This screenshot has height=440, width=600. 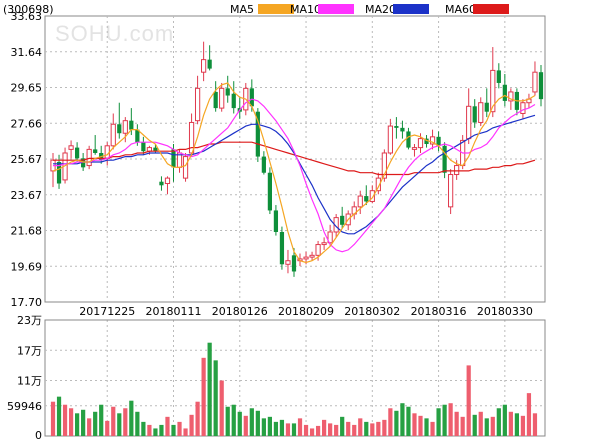 I want to click on volume-tick-label: 11万, so click(x=29, y=381).